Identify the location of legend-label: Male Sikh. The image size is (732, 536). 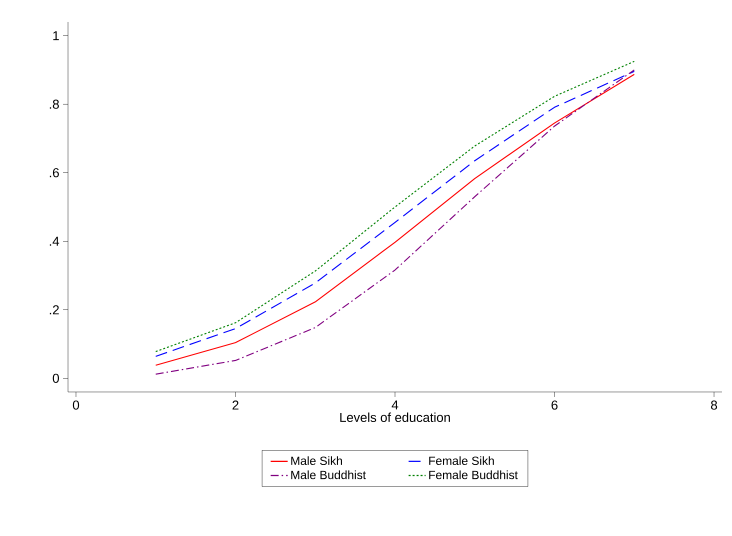
(316, 461).